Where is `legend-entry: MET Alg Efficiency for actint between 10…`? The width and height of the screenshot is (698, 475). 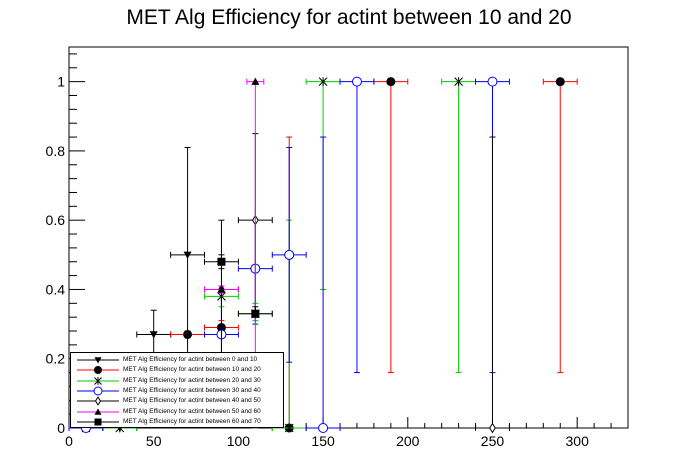
legend-entry: MET Alg Efficiency for actint between 10… is located at coordinates (177, 370).